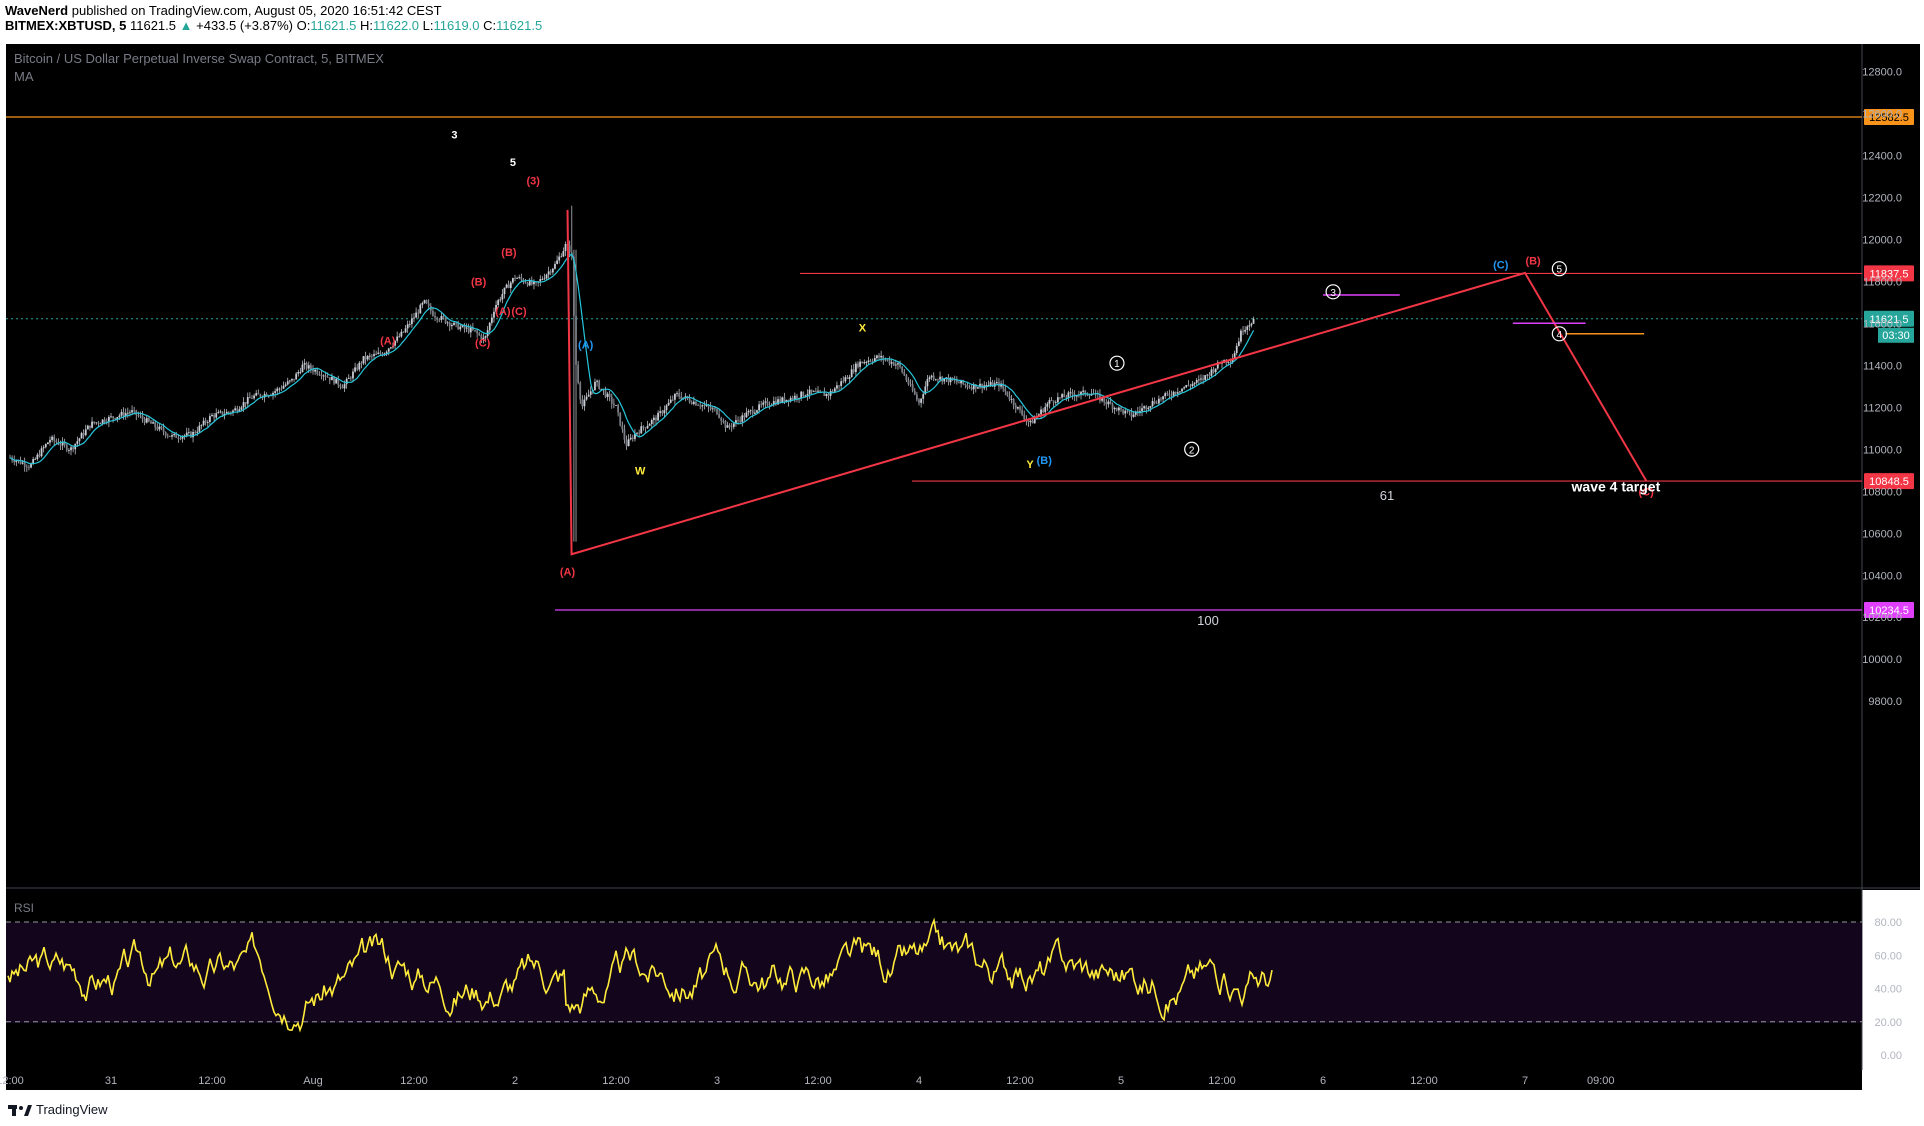  Describe the element at coordinates (1896, 336) in the screenshot. I see `countdown-value: 03:30` at that location.